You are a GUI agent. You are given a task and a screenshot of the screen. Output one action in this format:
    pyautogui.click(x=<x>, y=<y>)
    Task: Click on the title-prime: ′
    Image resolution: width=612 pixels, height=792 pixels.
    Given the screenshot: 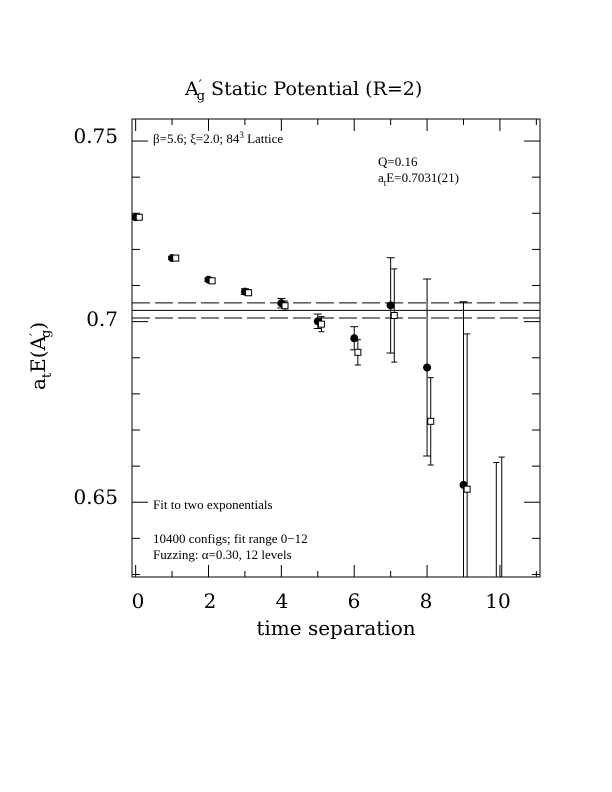 What is the action you would take?
    pyautogui.click(x=200, y=85)
    